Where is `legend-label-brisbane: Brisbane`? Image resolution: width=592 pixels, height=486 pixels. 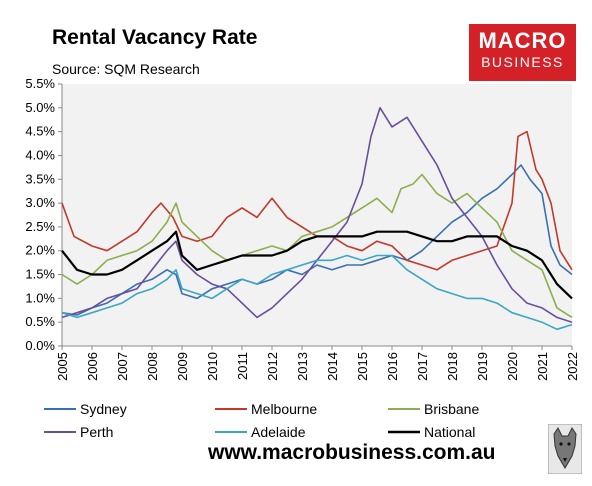
legend-label-brisbane: Brisbane is located at coordinates (451, 409).